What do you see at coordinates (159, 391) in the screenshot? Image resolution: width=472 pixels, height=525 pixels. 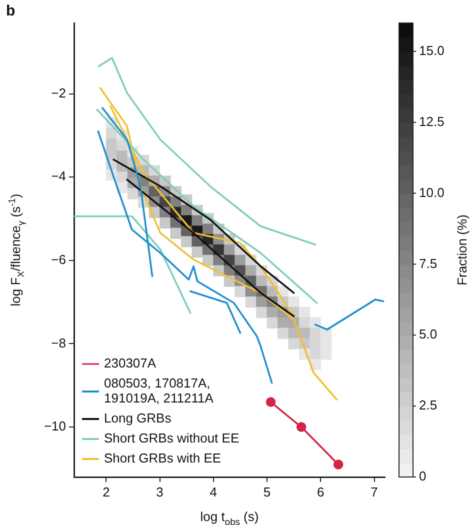 I see `legend-label: 080503, 170817A, 191019A, 211211A` at bounding box center [159, 391].